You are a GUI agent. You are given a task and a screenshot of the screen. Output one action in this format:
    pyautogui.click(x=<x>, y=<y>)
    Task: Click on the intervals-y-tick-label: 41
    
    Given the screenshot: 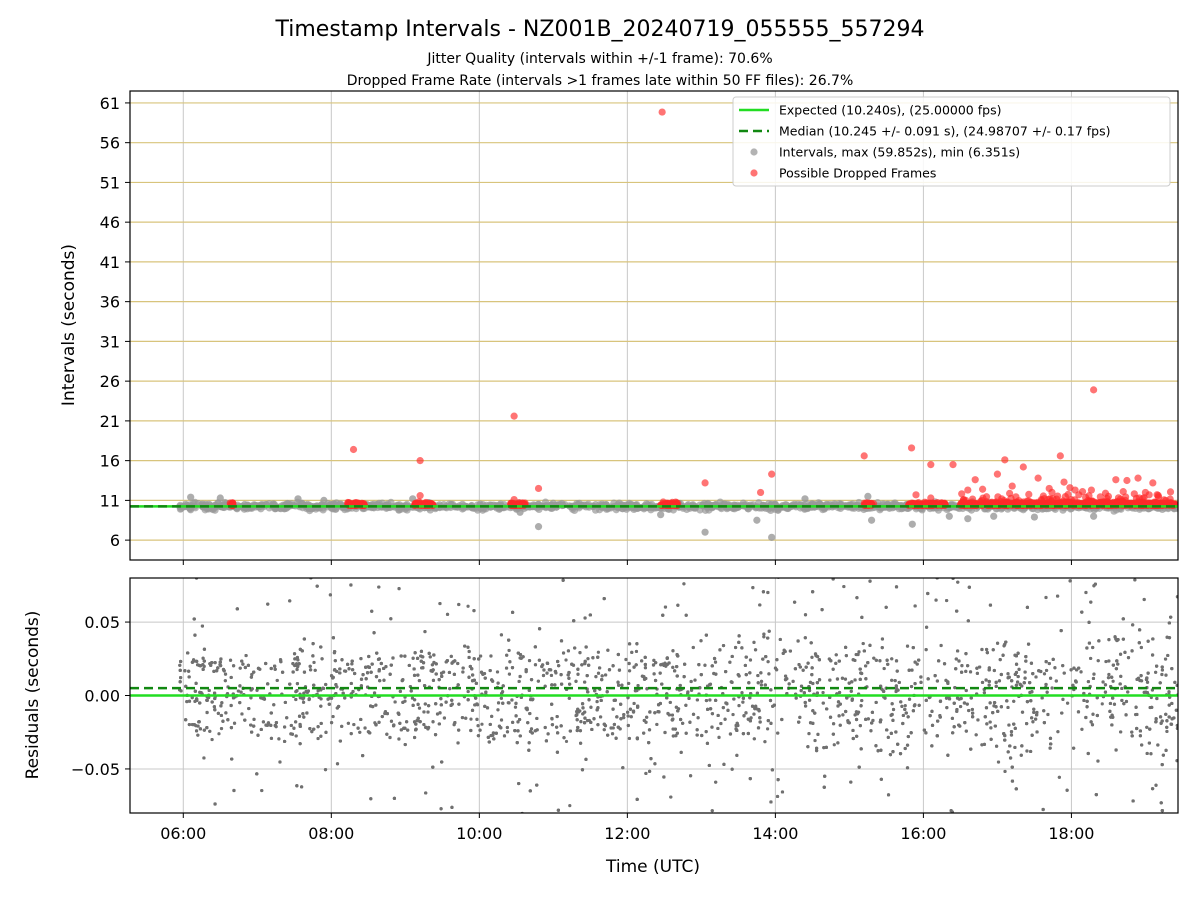 What is the action you would take?
    pyautogui.click(x=110, y=262)
    